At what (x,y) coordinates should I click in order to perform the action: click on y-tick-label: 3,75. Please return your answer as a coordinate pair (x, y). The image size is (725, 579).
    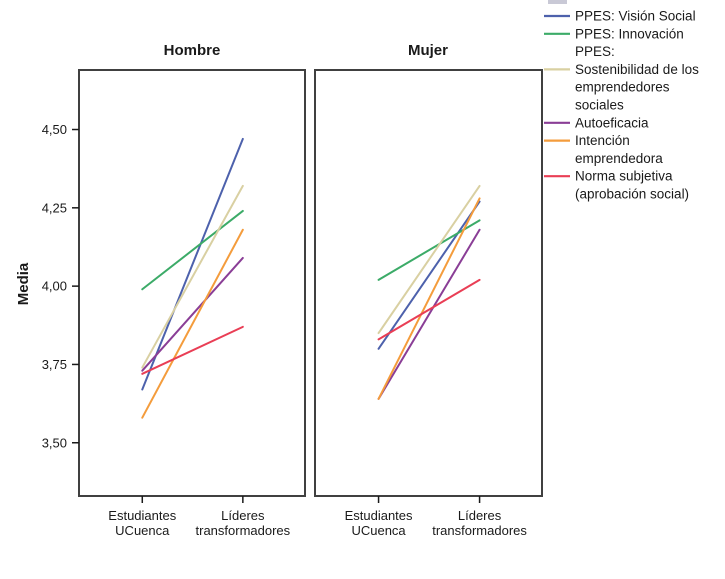
    Looking at the image, I should click on (54, 364).